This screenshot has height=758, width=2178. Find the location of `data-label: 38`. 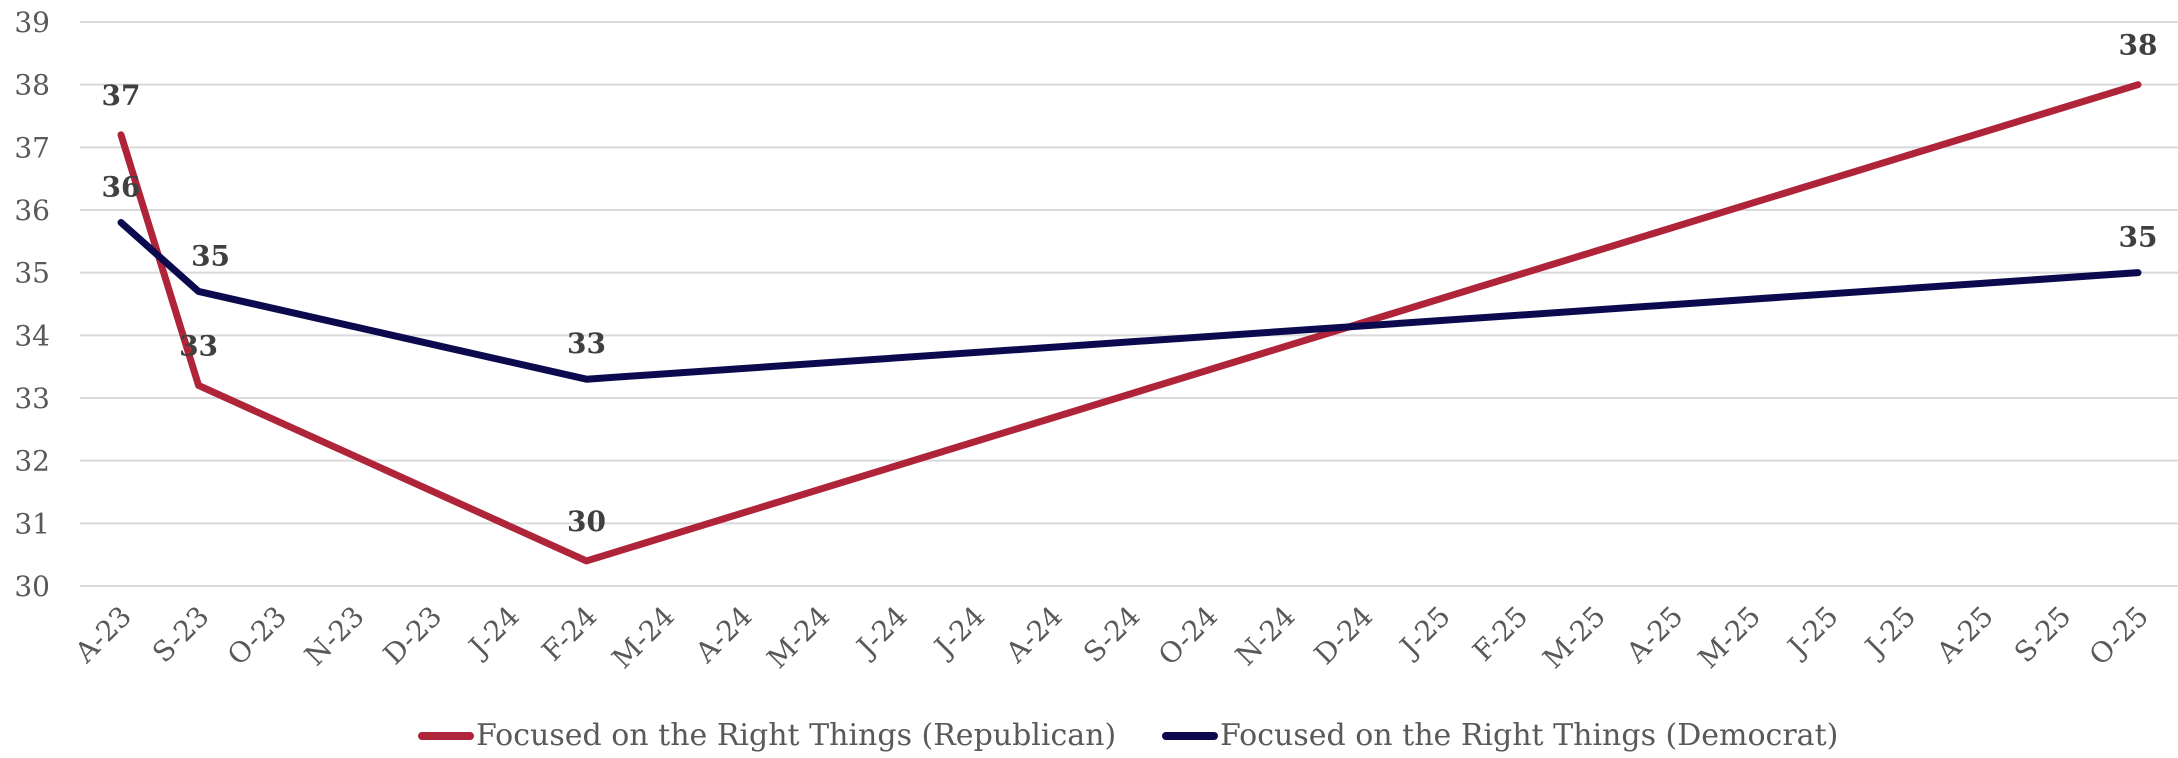

data-label: 38 is located at coordinates (2138, 45).